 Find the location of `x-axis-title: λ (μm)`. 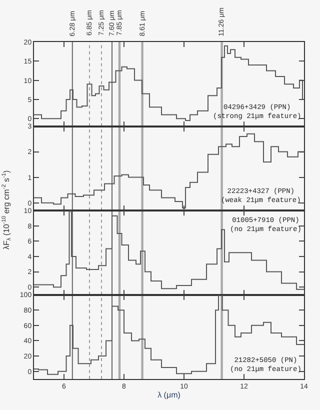

x-axis-title: λ (μm) is located at coordinates (169, 395).